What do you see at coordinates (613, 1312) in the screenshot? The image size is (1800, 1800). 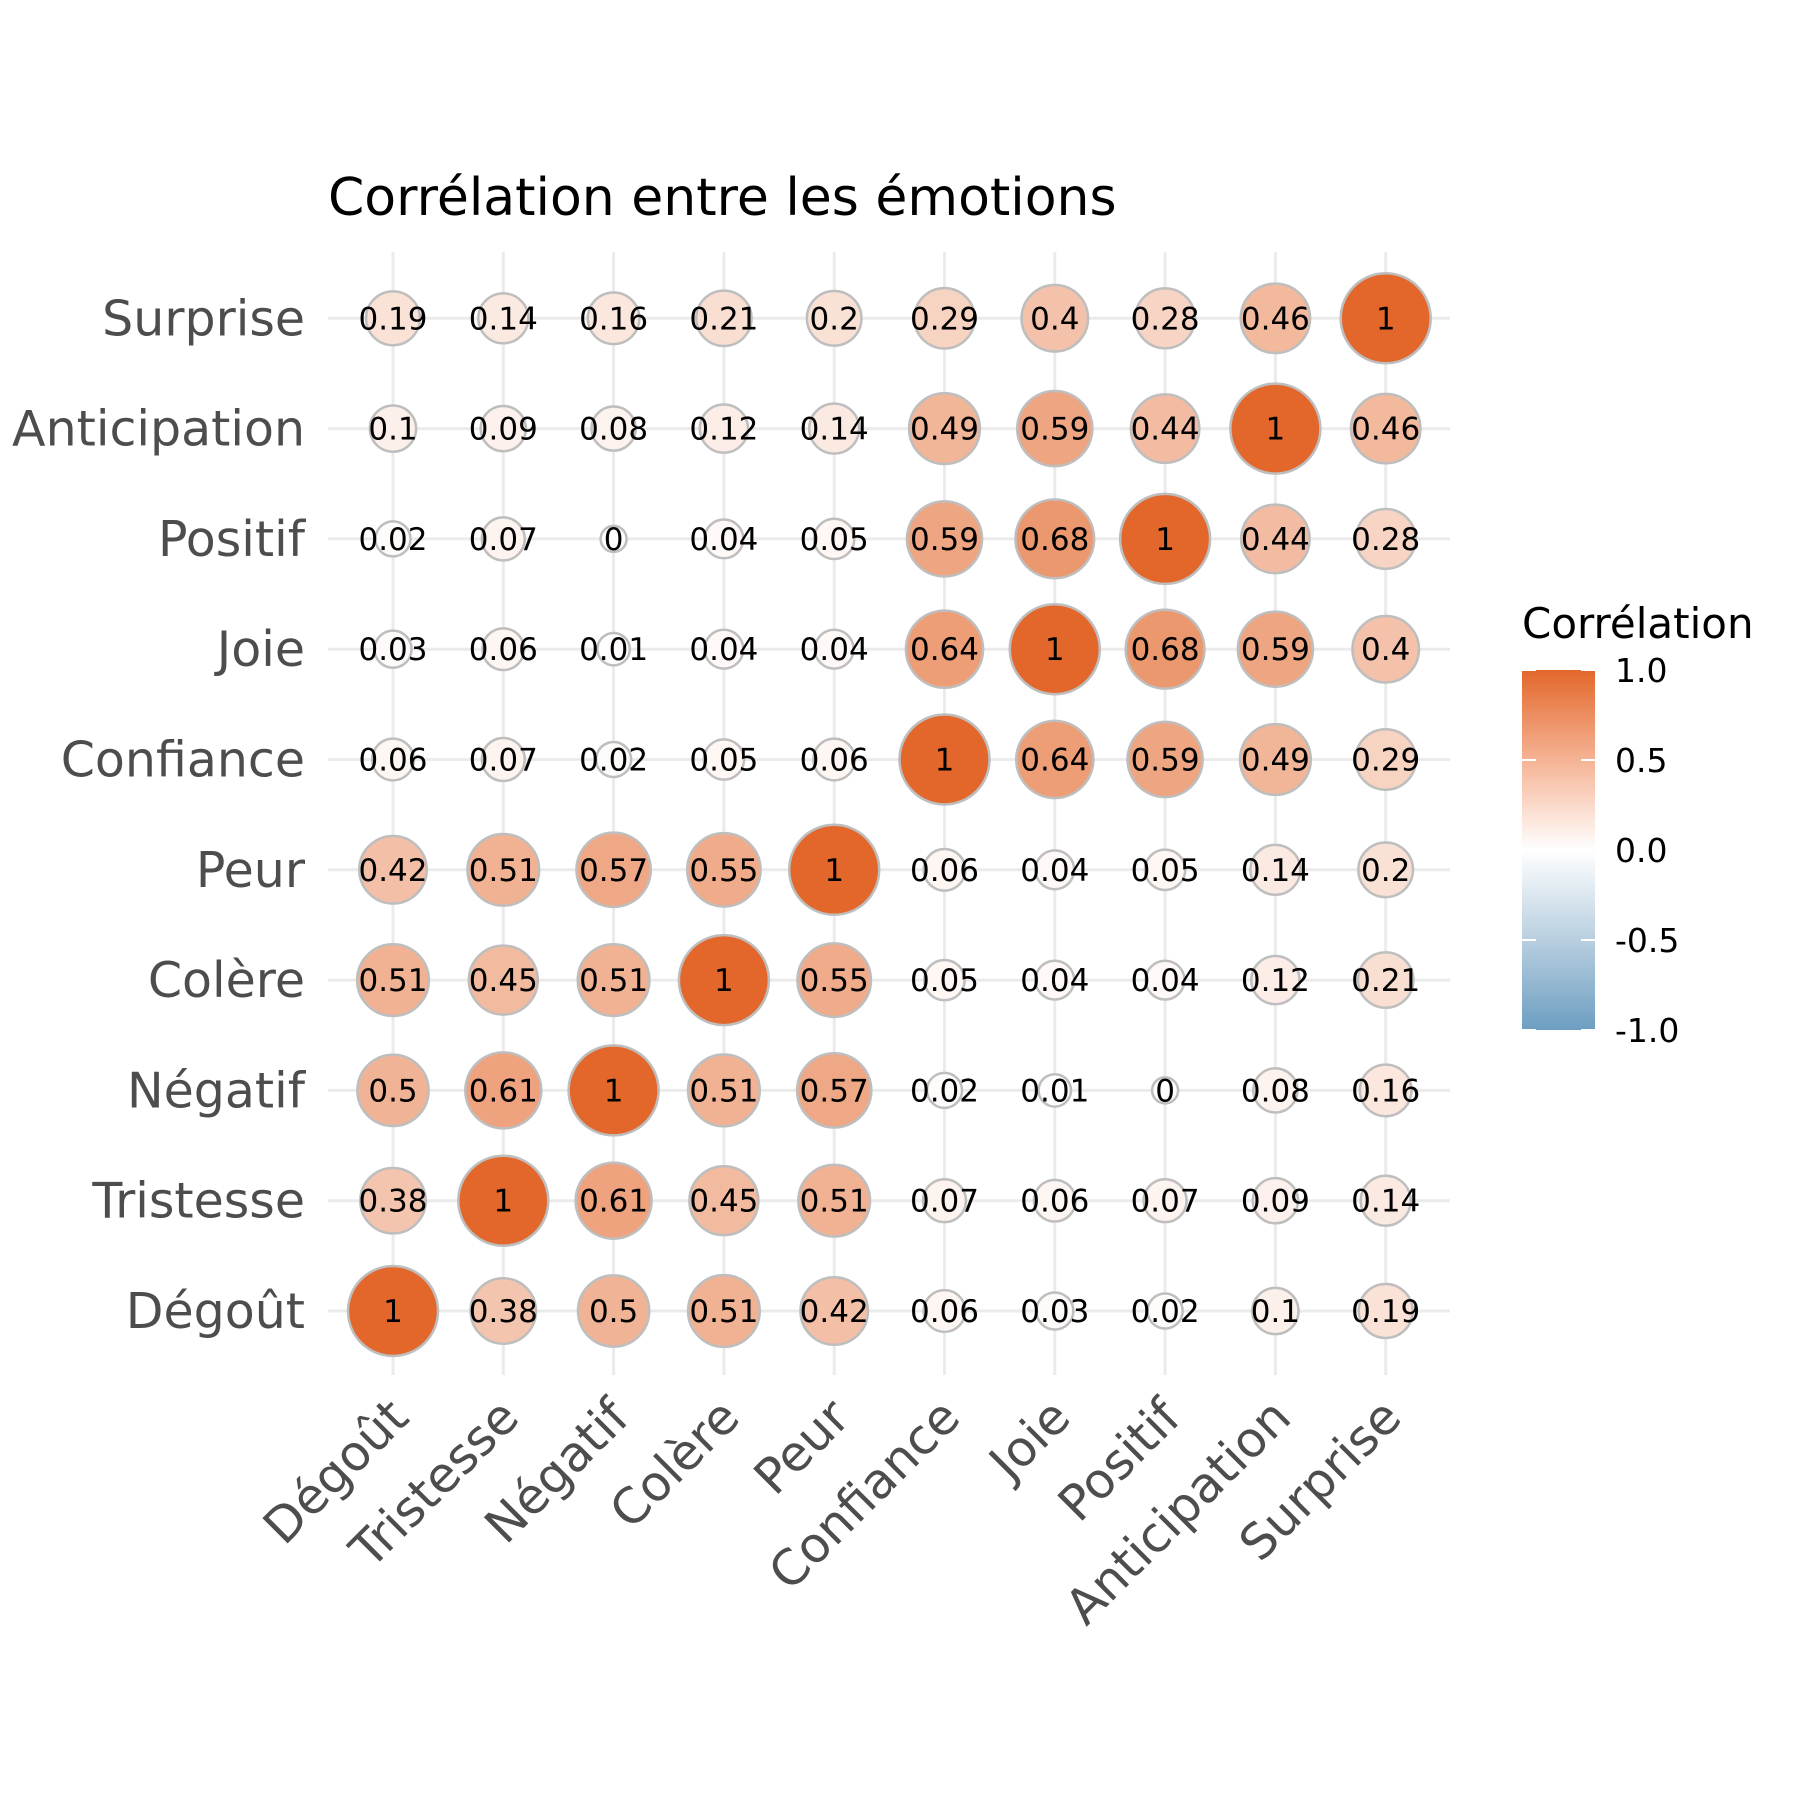 I see `correlation-value-label: 0.5` at bounding box center [613, 1312].